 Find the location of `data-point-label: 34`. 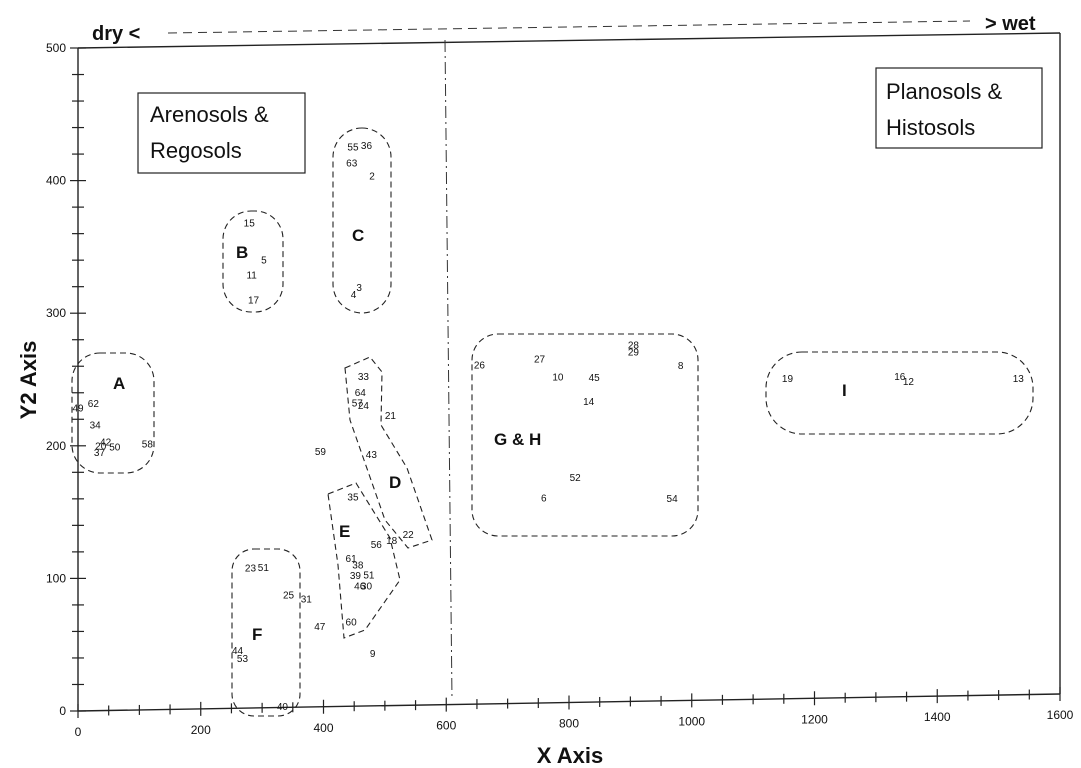

data-point-label: 34 is located at coordinates (96, 425).